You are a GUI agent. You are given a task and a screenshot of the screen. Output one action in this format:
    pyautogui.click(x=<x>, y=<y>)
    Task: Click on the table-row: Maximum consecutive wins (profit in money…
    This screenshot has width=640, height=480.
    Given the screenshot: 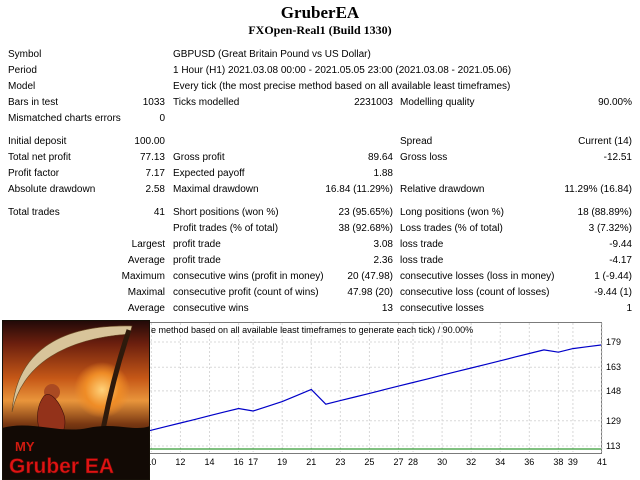 What is the action you would take?
    pyautogui.click(x=320, y=276)
    